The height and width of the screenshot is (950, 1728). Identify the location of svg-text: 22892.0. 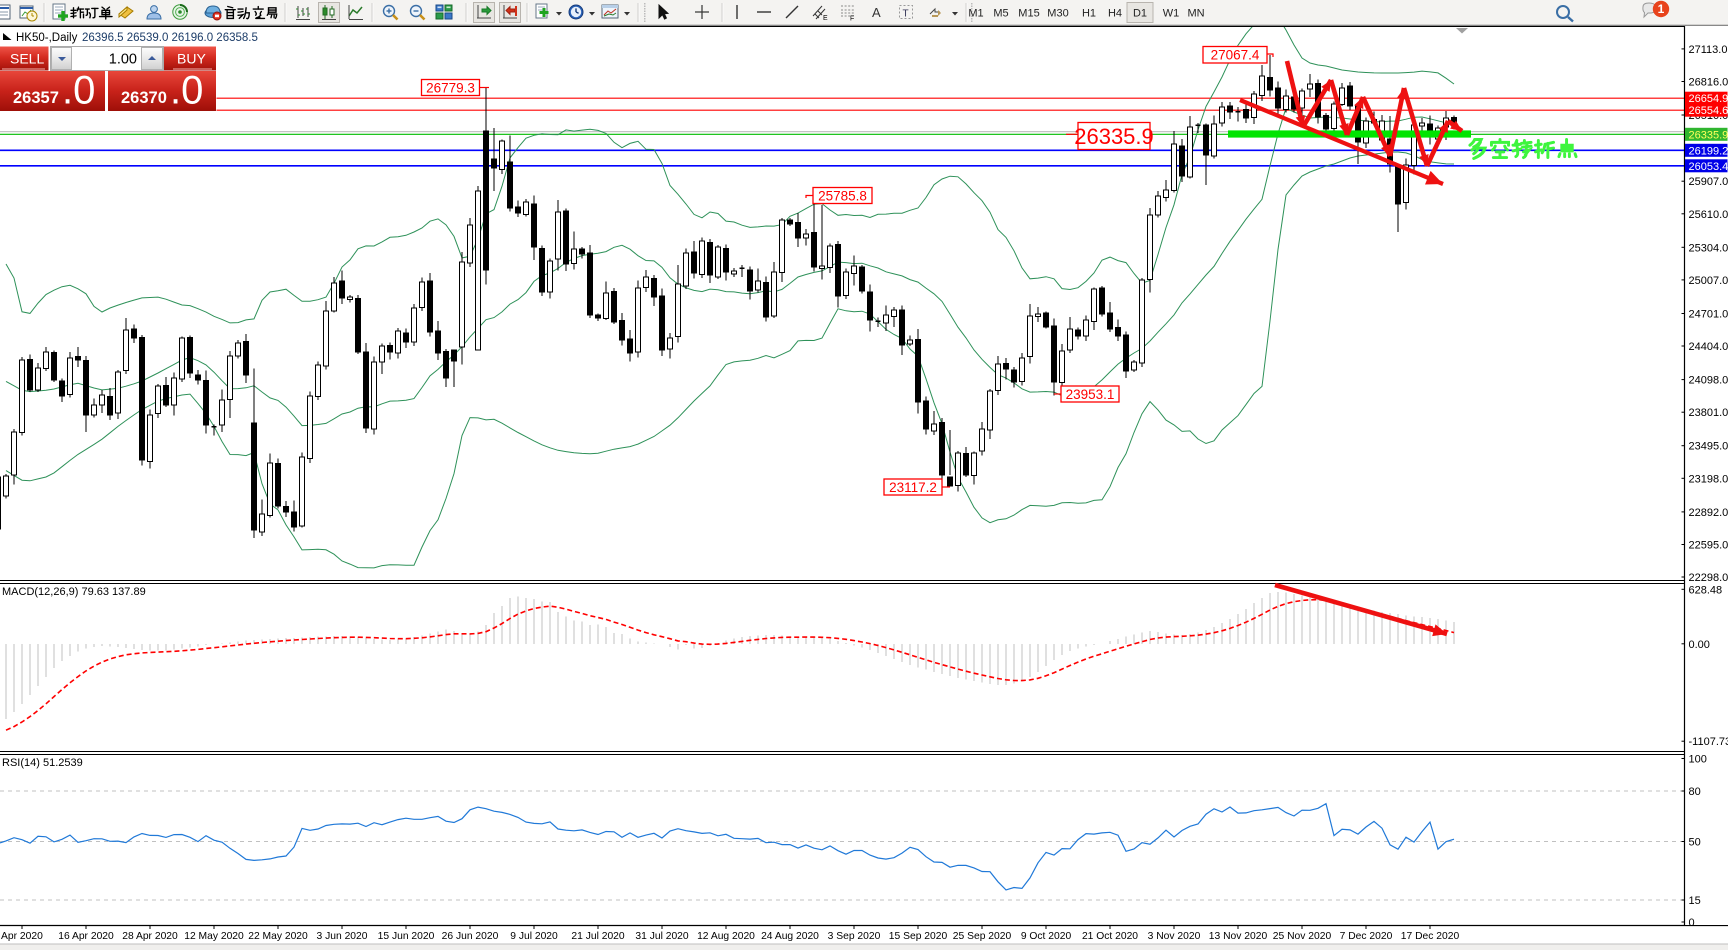
(1708, 513).